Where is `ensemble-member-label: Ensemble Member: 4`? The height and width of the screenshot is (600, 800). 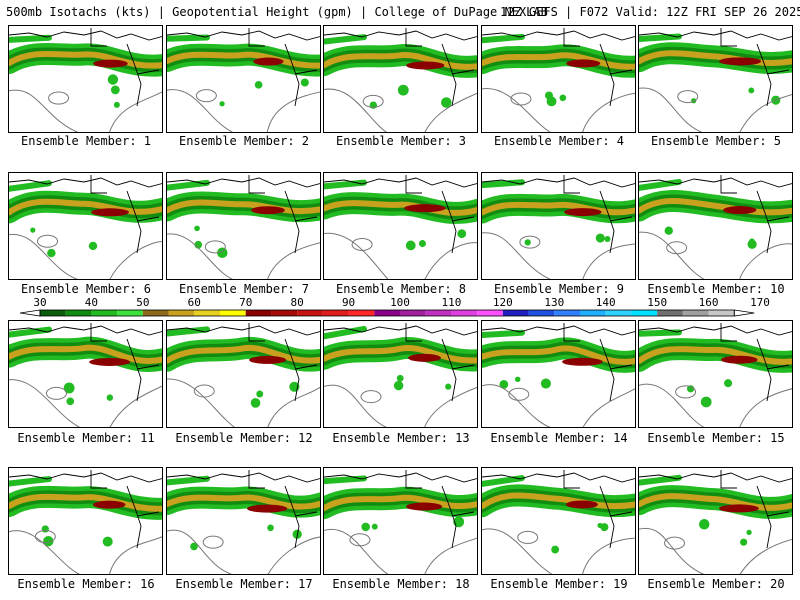 ensemble-member-label: Ensemble Member: 4 is located at coordinates (559, 141).